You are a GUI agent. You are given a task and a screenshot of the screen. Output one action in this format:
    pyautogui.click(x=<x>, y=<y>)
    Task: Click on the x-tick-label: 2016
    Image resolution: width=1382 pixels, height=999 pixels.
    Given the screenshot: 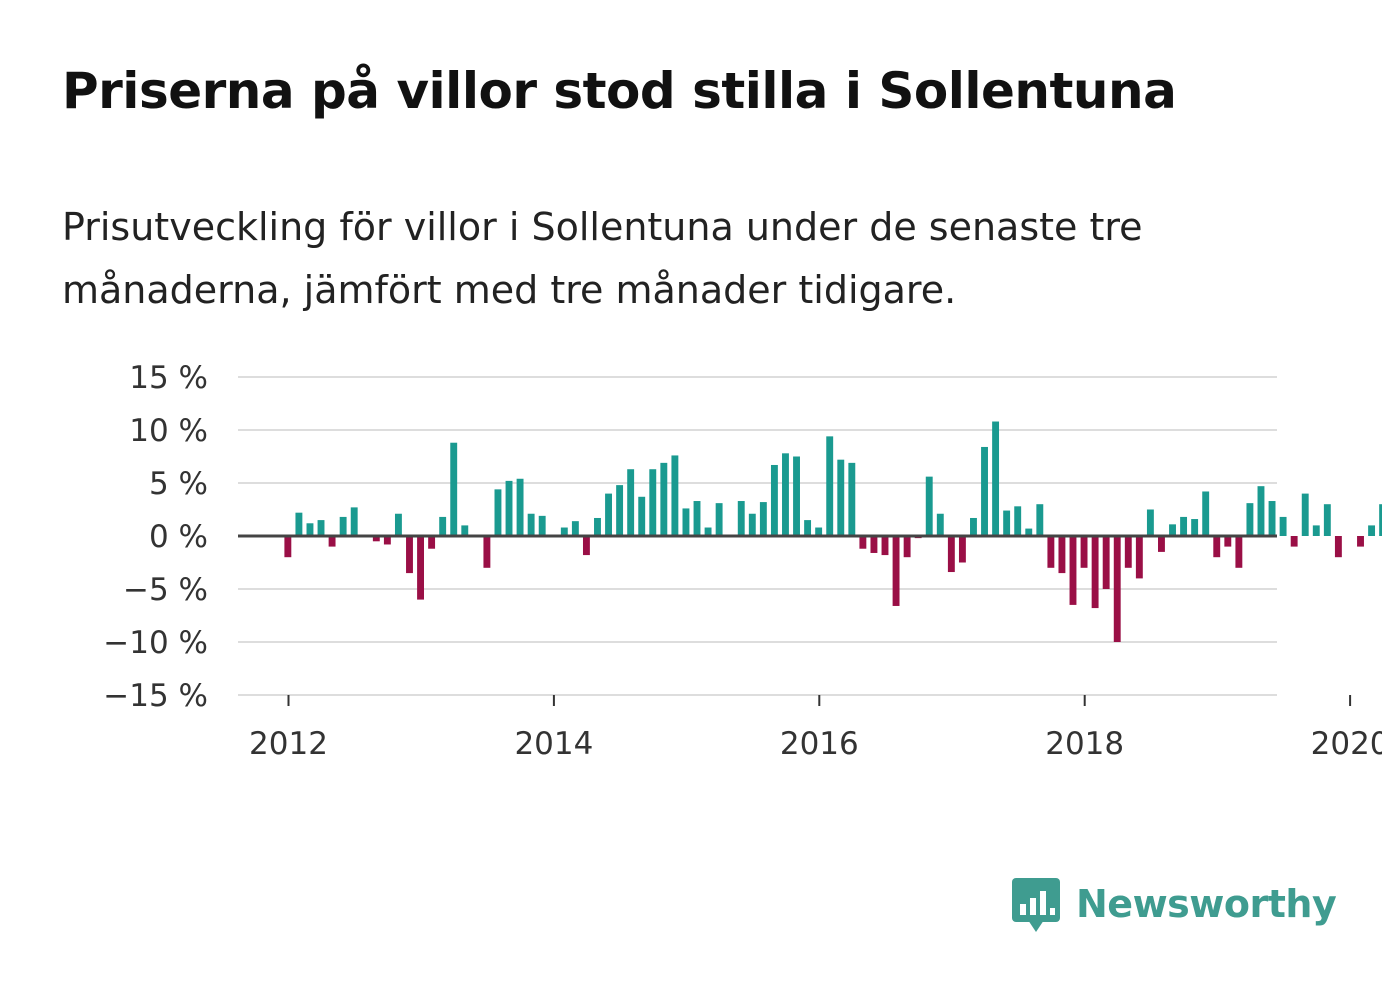 What is the action you would take?
    pyautogui.click(x=819, y=744)
    